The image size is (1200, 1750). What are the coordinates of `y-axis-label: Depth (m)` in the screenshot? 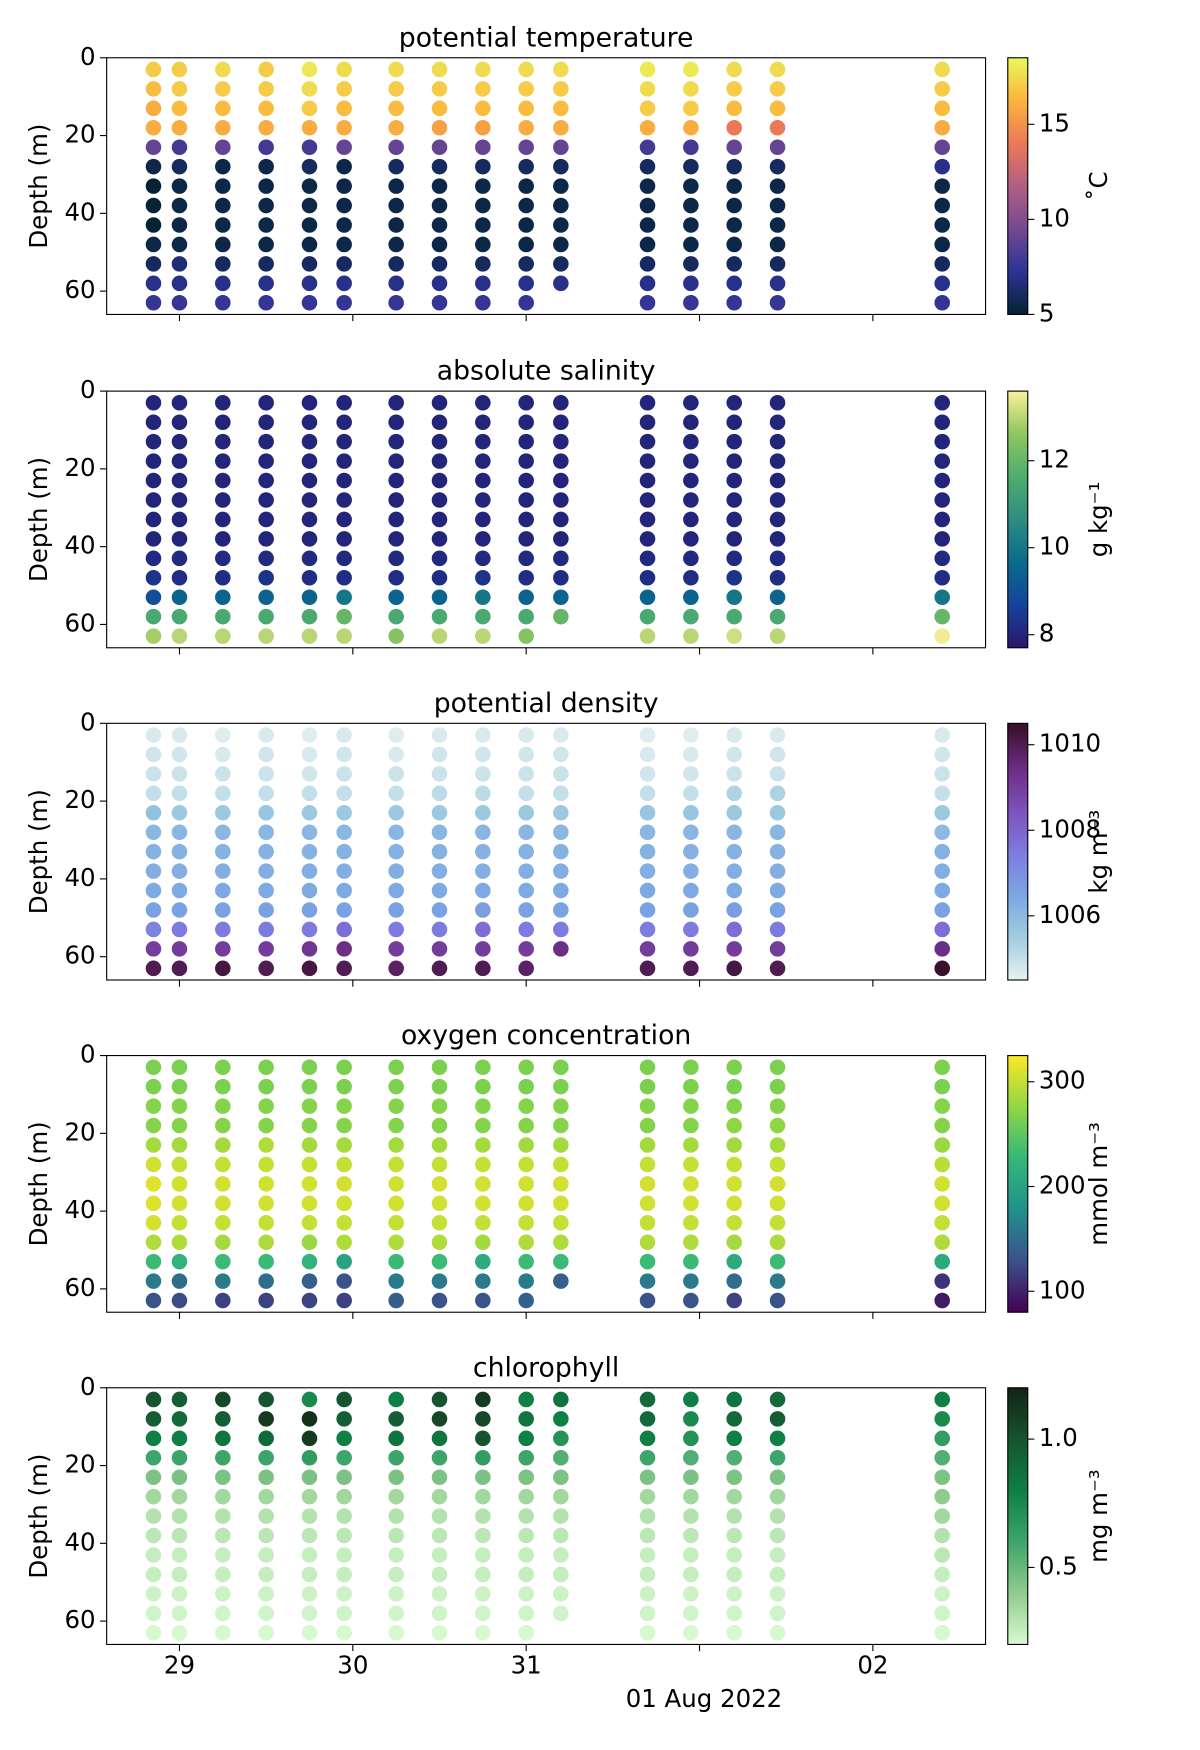 It's located at (38, 1516).